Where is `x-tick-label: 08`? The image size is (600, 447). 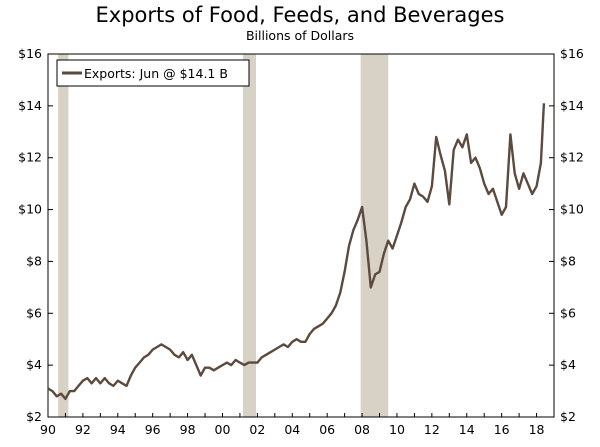 x-tick-label: 08 is located at coordinates (362, 429).